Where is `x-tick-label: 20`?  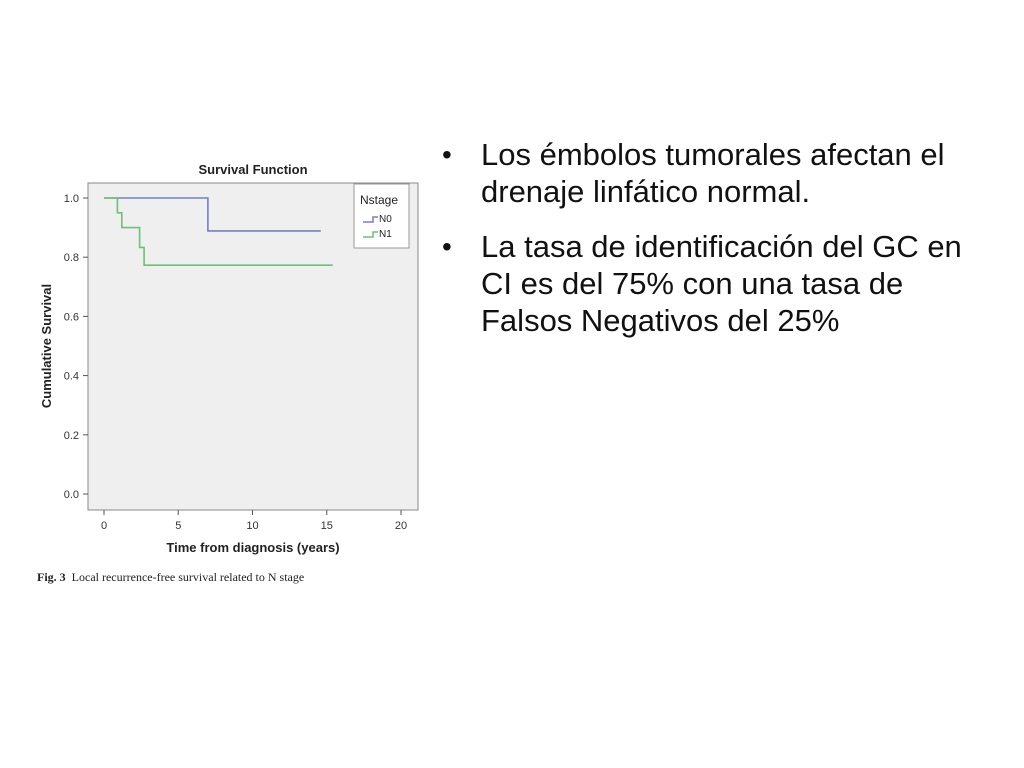 x-tick-label: 20 is located at coordinates (401, 526).